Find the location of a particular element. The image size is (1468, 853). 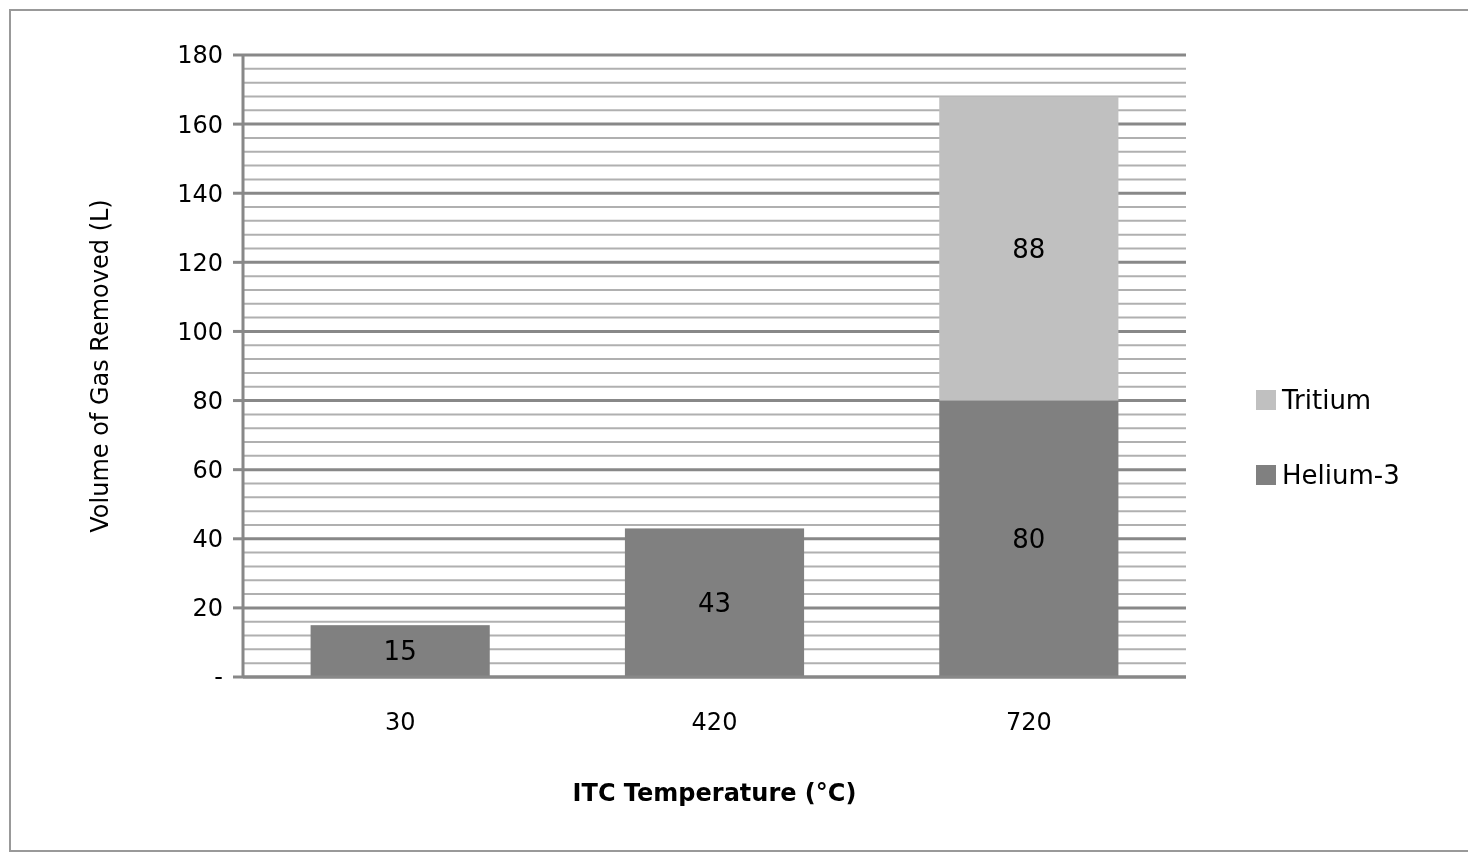

x-tick-label: 720 is located at coordinates (1028, 722).